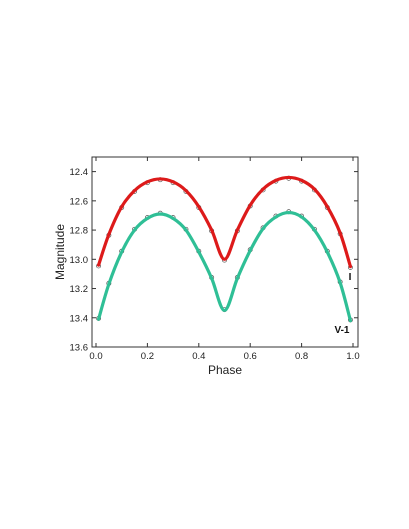  I want to click on x-tick-label: 0.8, so click(301, 356).